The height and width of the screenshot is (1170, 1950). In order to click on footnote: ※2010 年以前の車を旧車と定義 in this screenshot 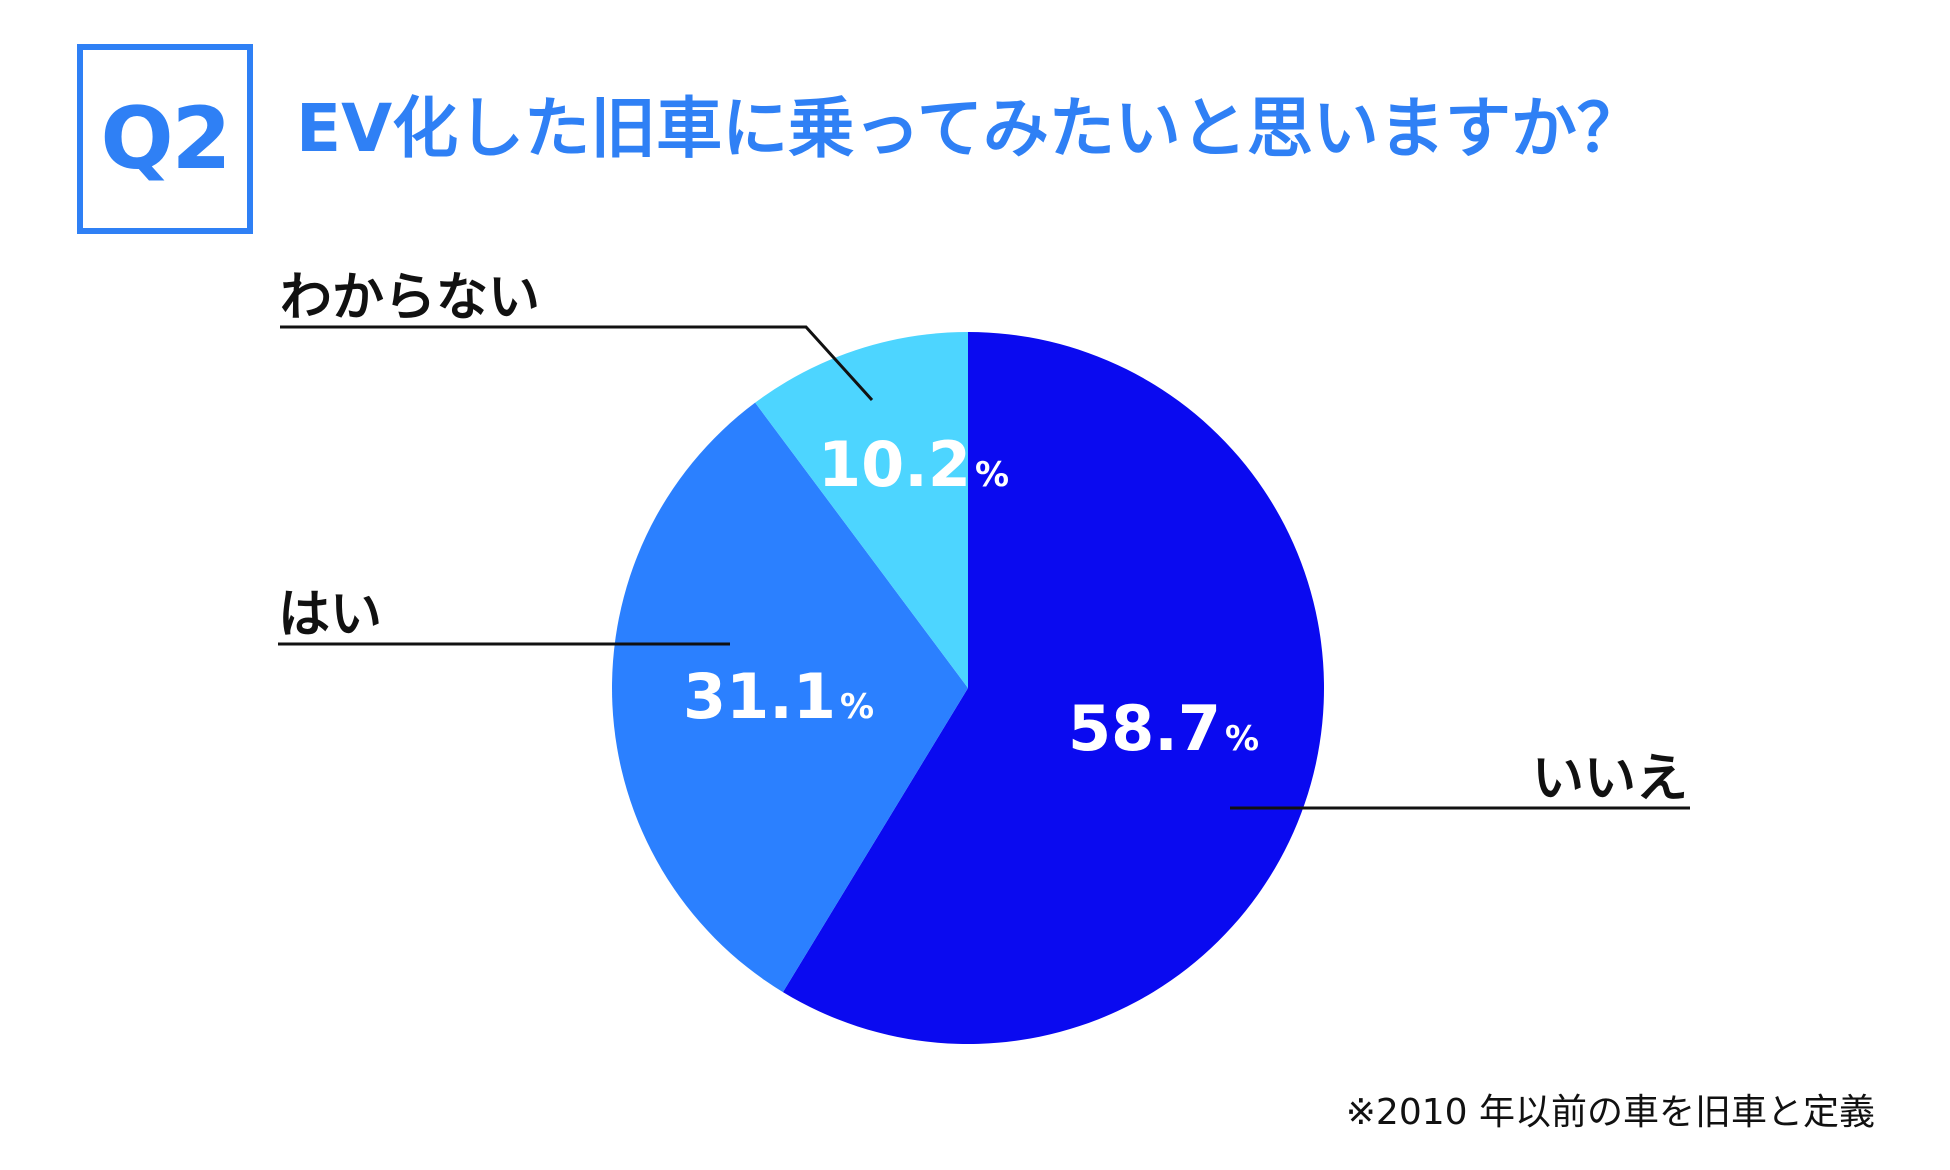, I will do `click(1610, 1112)`.